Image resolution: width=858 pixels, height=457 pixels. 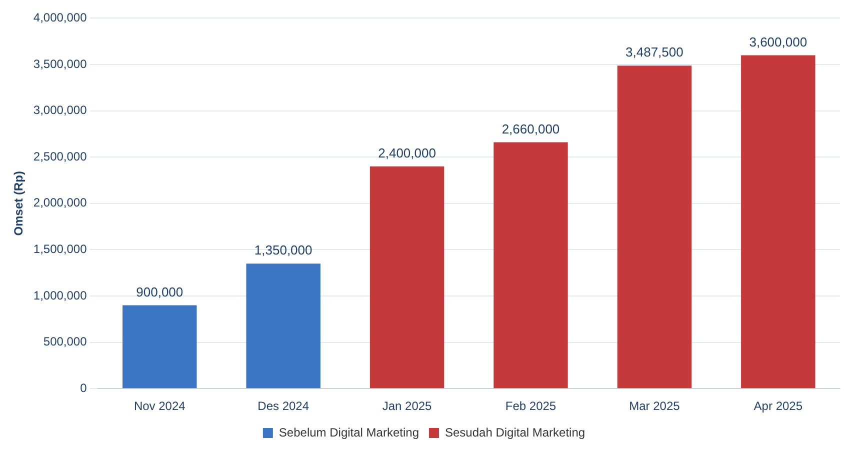 What do you see at coordinates (654, 406) in the screenshot?
I see `x-tick-label: Mar 2025` at bounding box center [654, 406].